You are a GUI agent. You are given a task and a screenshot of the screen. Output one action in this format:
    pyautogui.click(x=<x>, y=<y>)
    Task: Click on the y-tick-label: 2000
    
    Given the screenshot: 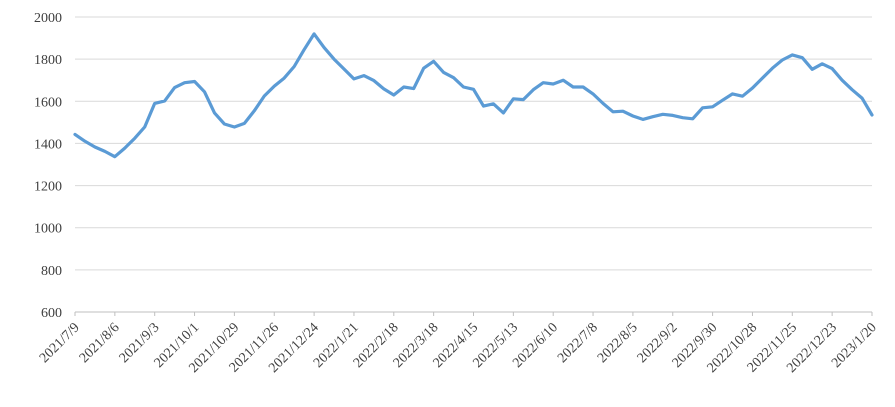 What is the action you would take?
    pyautogui.click(x=48, y=18)
    